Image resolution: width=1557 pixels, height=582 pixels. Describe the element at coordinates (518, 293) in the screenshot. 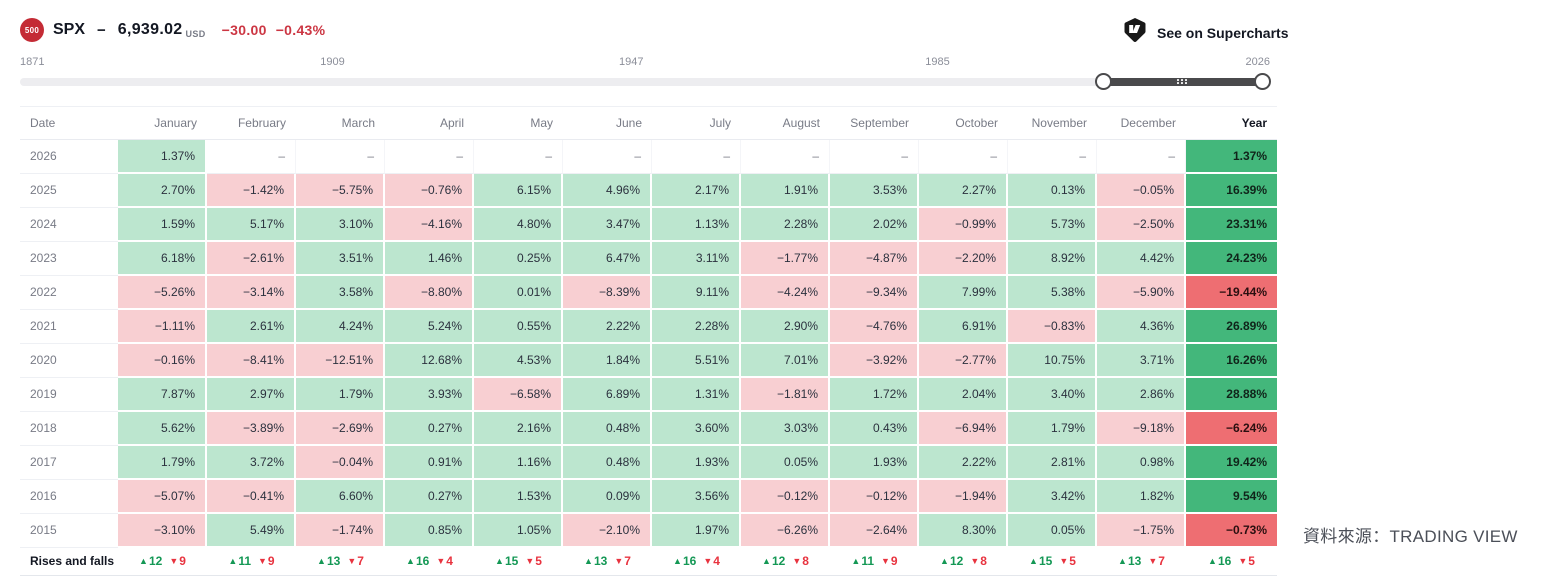

I see `month-cell: 0.01%` at that location.